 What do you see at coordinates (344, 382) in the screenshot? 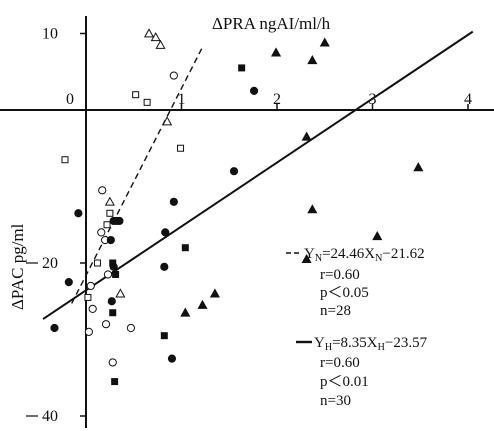
I see `solid-line-stat: p＜0.01` at bounding box center [344, 382].